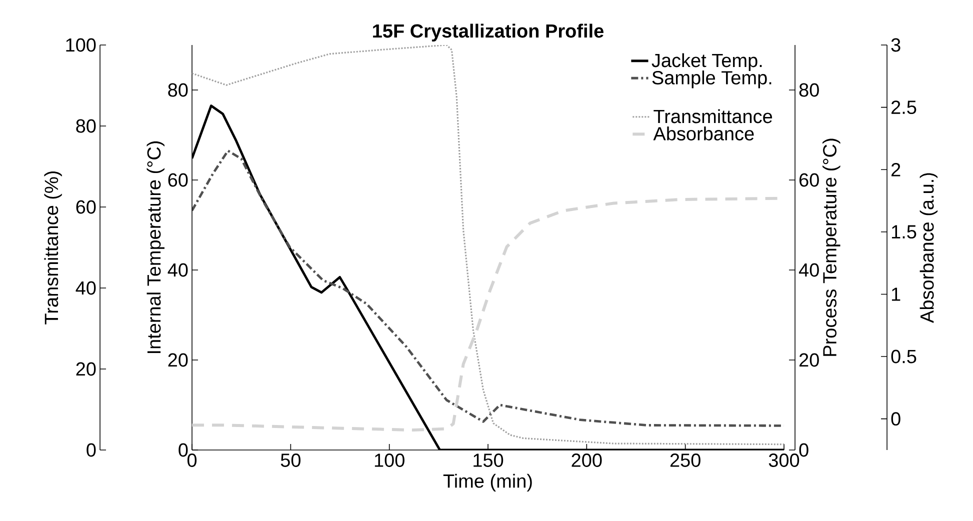 The height and width of the screenshot is (521, 973). What do you see at coordinates (53, 247) in the screenshot?
I see `y-axis-title: Transmittance (%)` at bounding box center [53, 247].